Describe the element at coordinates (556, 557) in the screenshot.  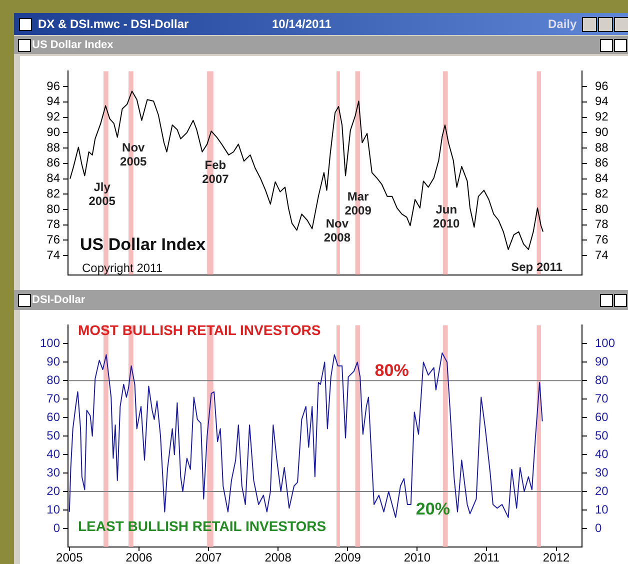
I see `x-tick-label: 2012` at that location.